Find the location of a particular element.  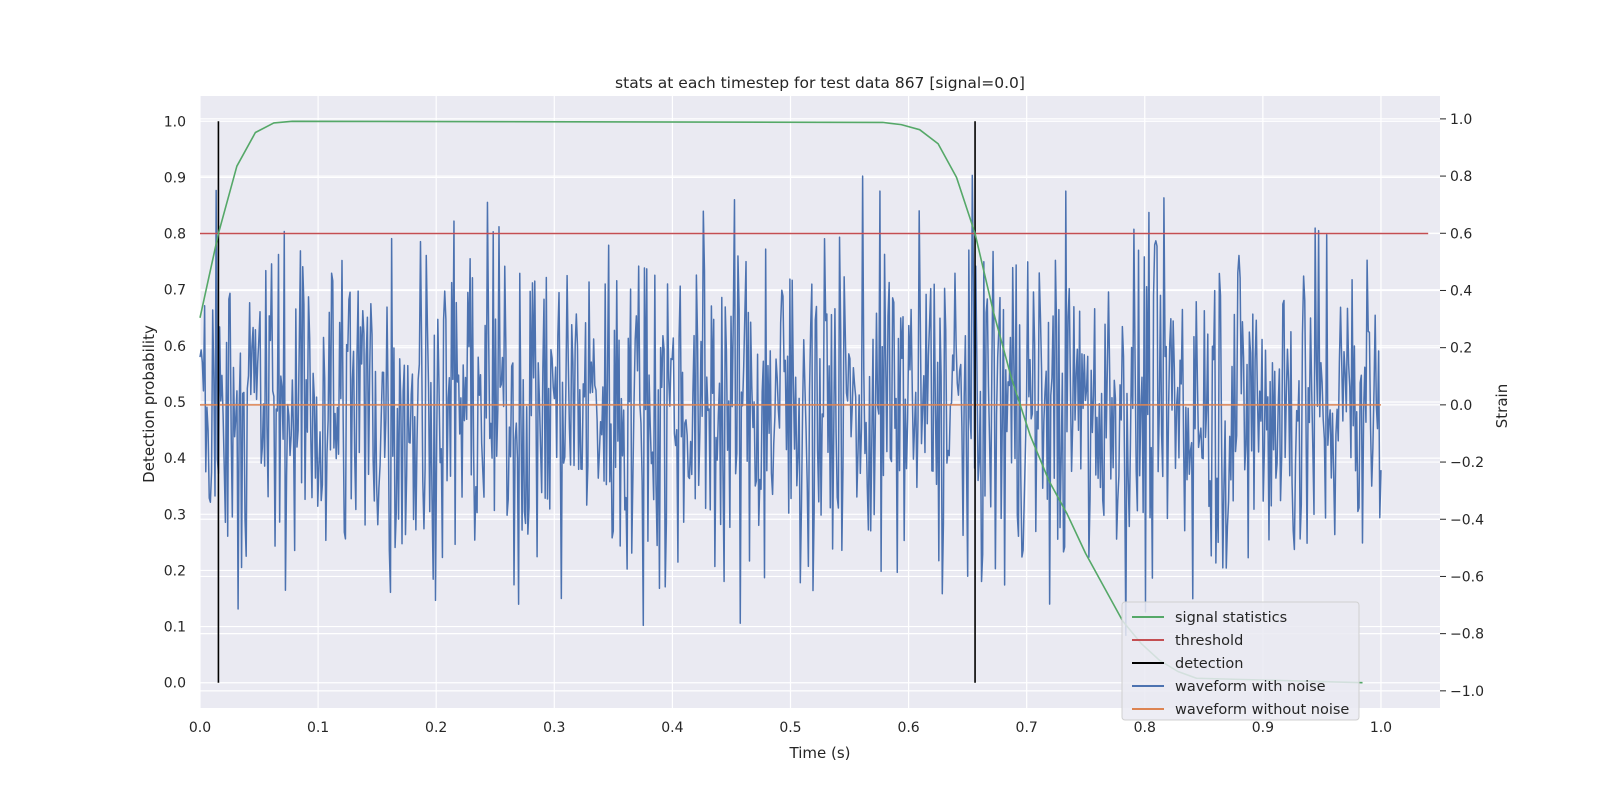

y-tick-label-left: 0.7 is located at coordinates (175, 291).